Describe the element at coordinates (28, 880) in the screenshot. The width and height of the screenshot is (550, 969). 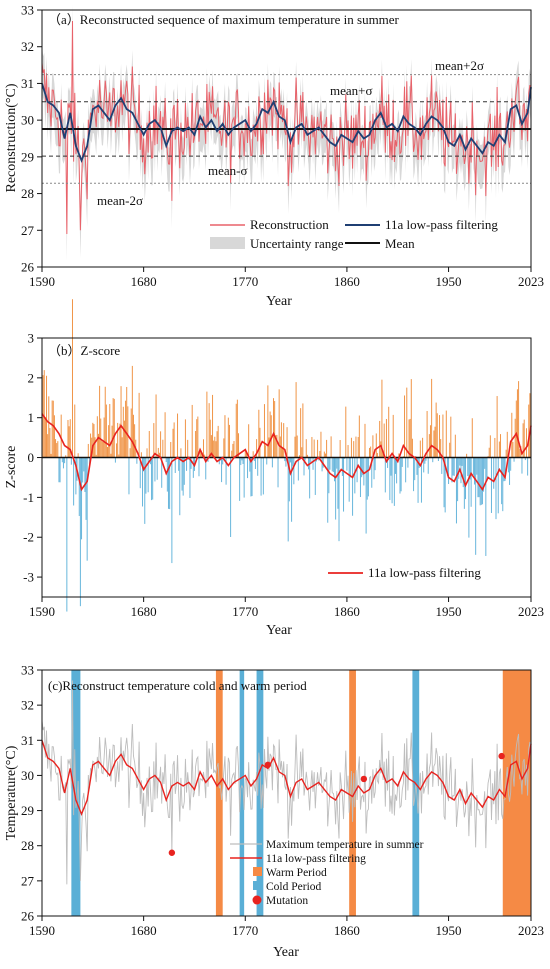
I see `panel-c-ytick-label: 27` at that location.